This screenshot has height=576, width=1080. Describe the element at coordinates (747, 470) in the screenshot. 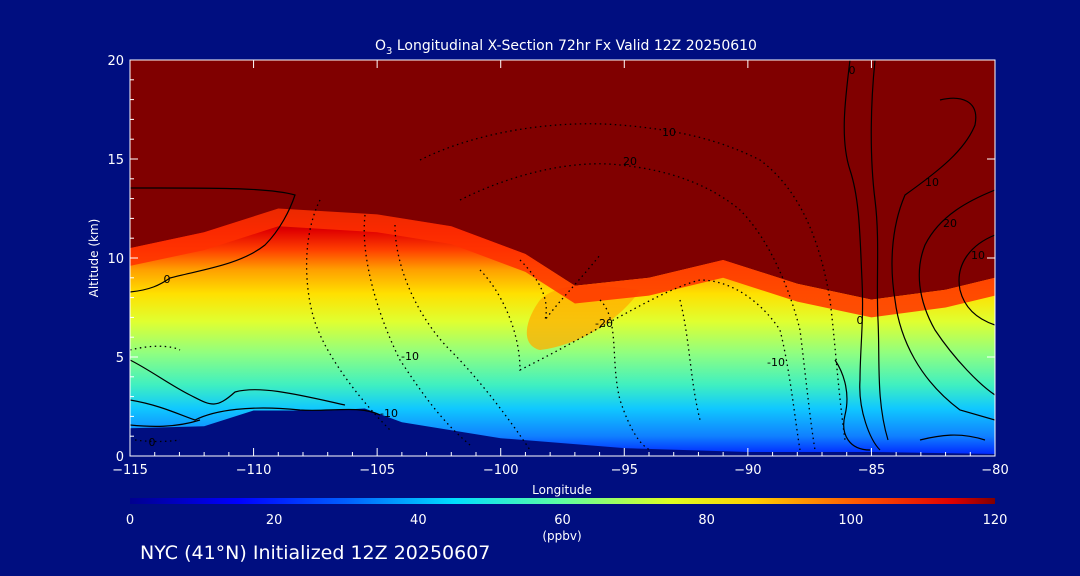

I see `x-tick-label: −90` at that location.